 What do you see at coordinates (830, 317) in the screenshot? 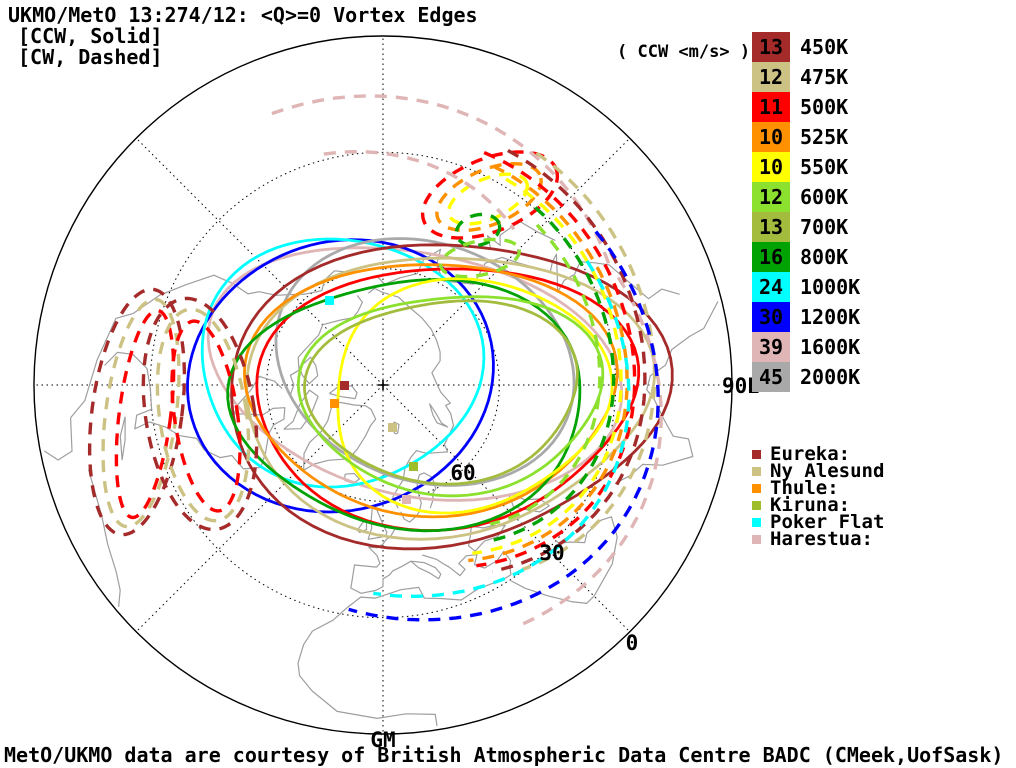
I see `legend-level-label: 1200K` at bounding box center [830, 317].